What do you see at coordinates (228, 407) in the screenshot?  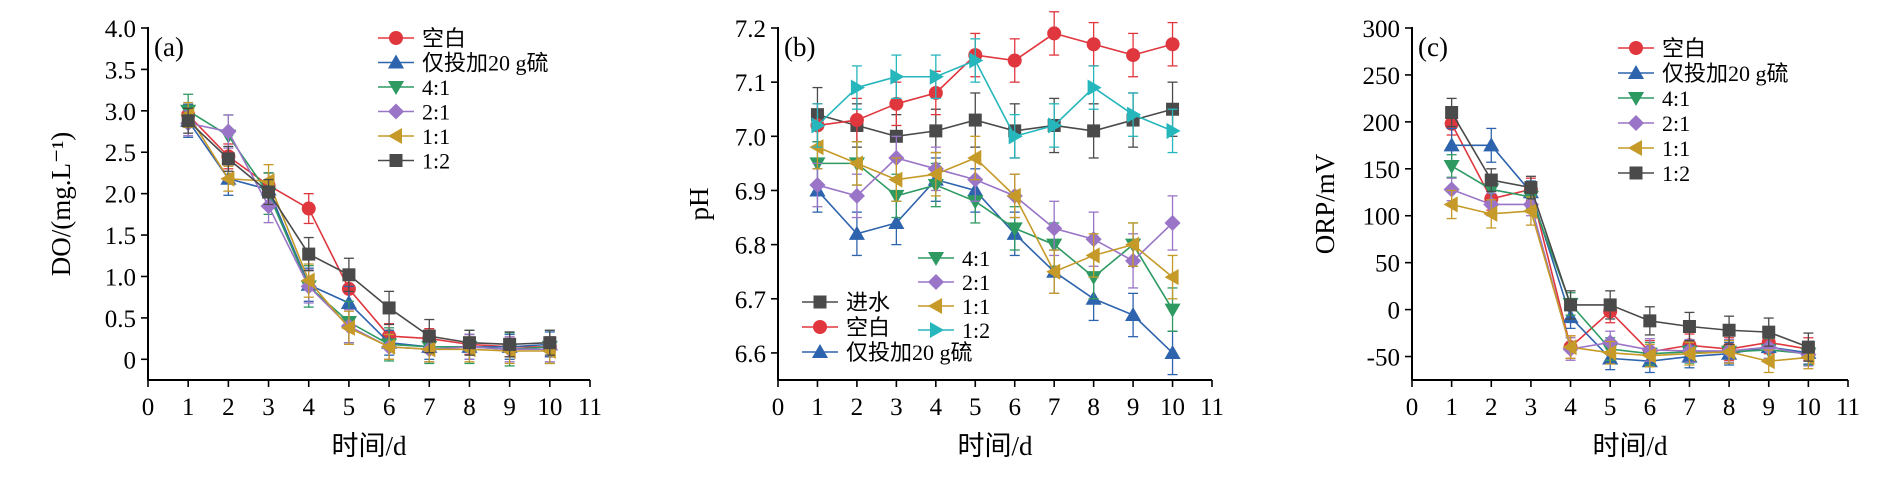 I see `x-tick-label: 2` at bounding box center [228, 407].